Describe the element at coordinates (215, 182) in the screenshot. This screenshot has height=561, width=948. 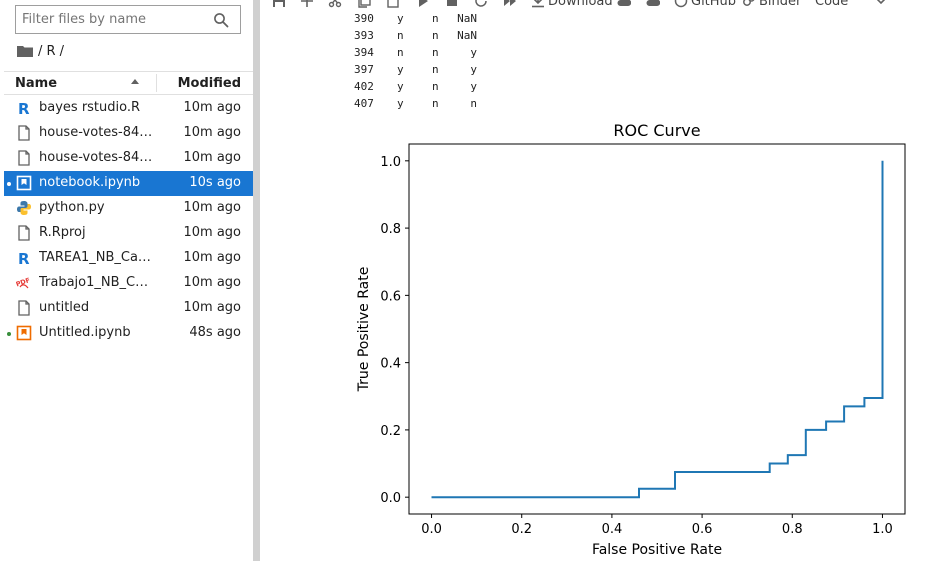
I see `file-modified: 10s ago` at that location.